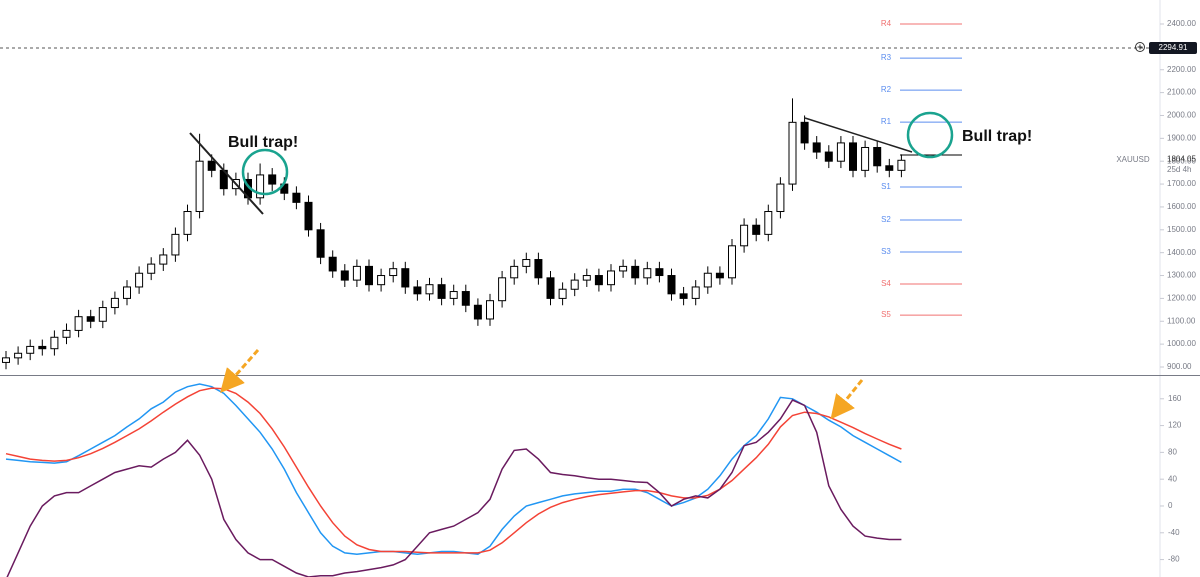 The image size is (1200, 577). I want to click on last-price: 1804.05, so click(1181, 158).